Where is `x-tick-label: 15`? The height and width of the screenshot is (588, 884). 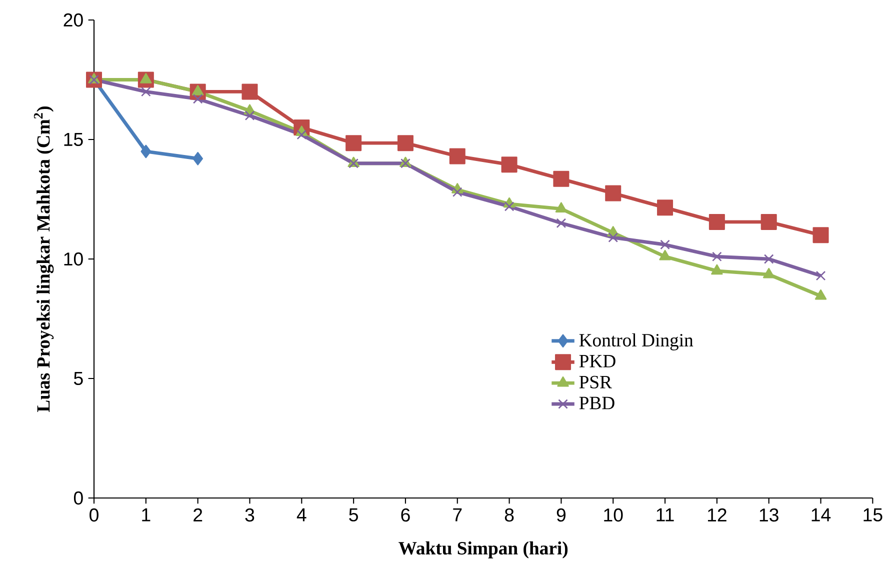
x-tick-label: 15 is located at coordinates (873, 515).